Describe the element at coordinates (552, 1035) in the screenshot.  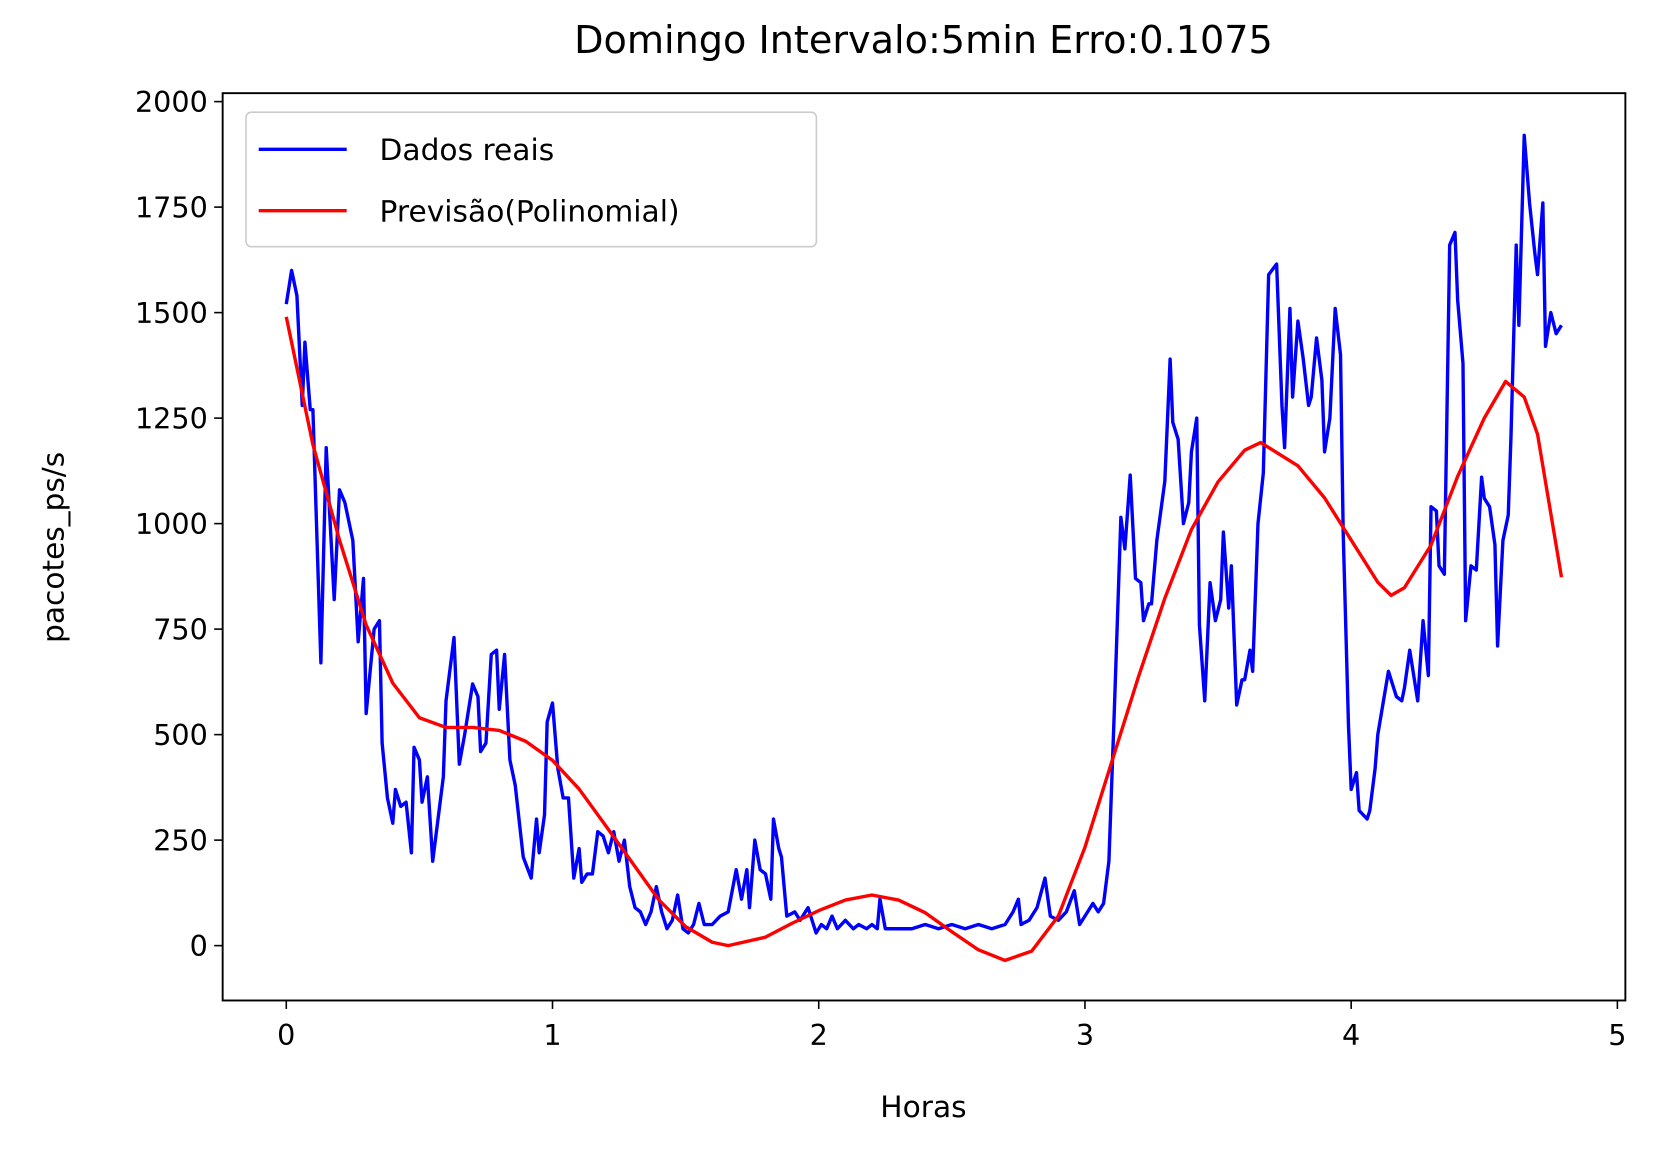
I see `x-tick-label: 1` at that location.